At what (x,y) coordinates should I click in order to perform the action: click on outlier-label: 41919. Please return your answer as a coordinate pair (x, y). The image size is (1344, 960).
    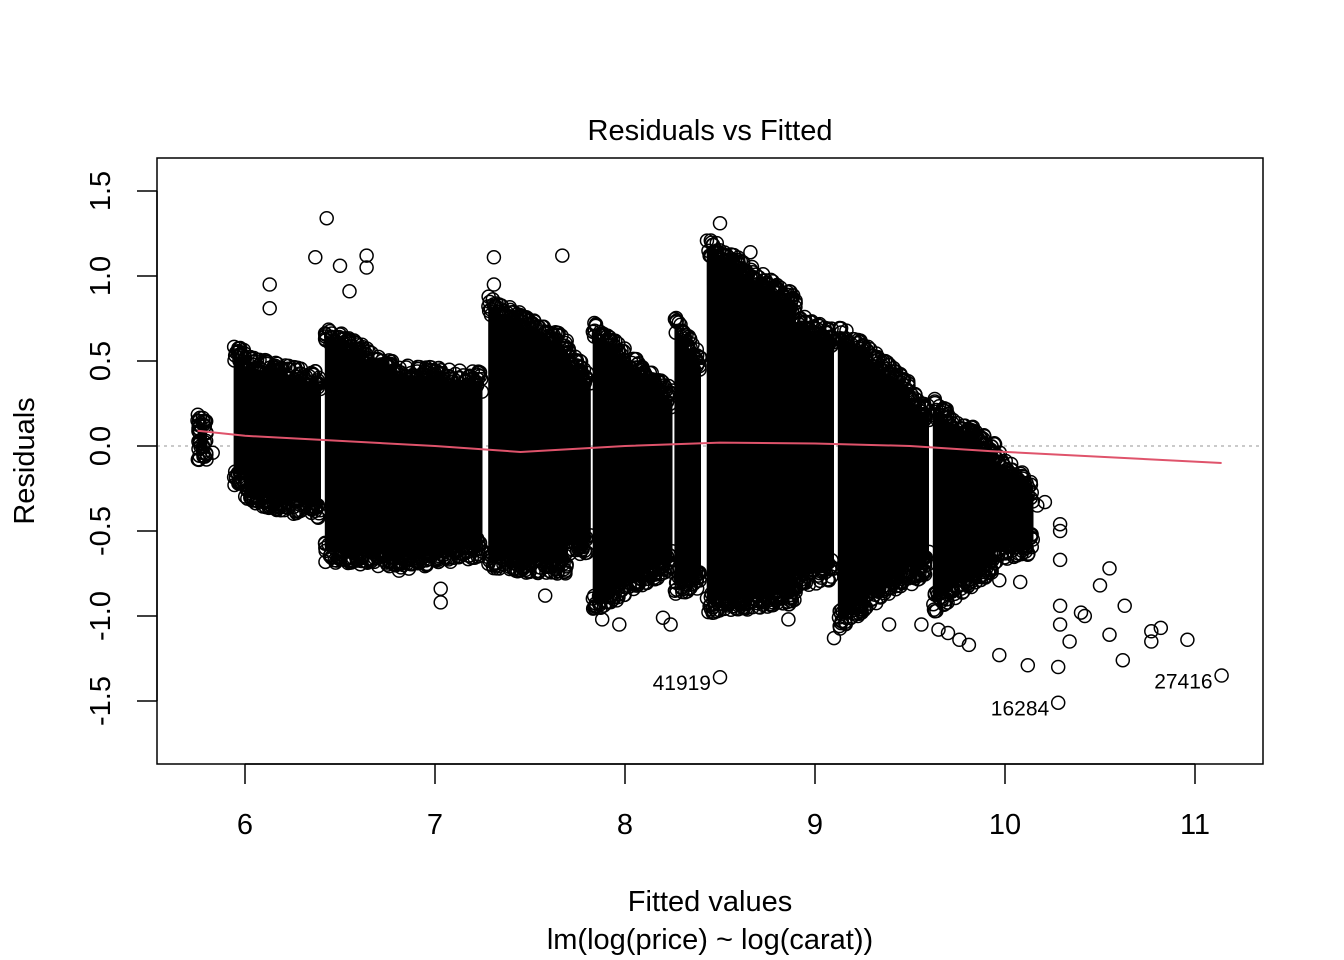
    Looking at the image, I should click on (682, 683).